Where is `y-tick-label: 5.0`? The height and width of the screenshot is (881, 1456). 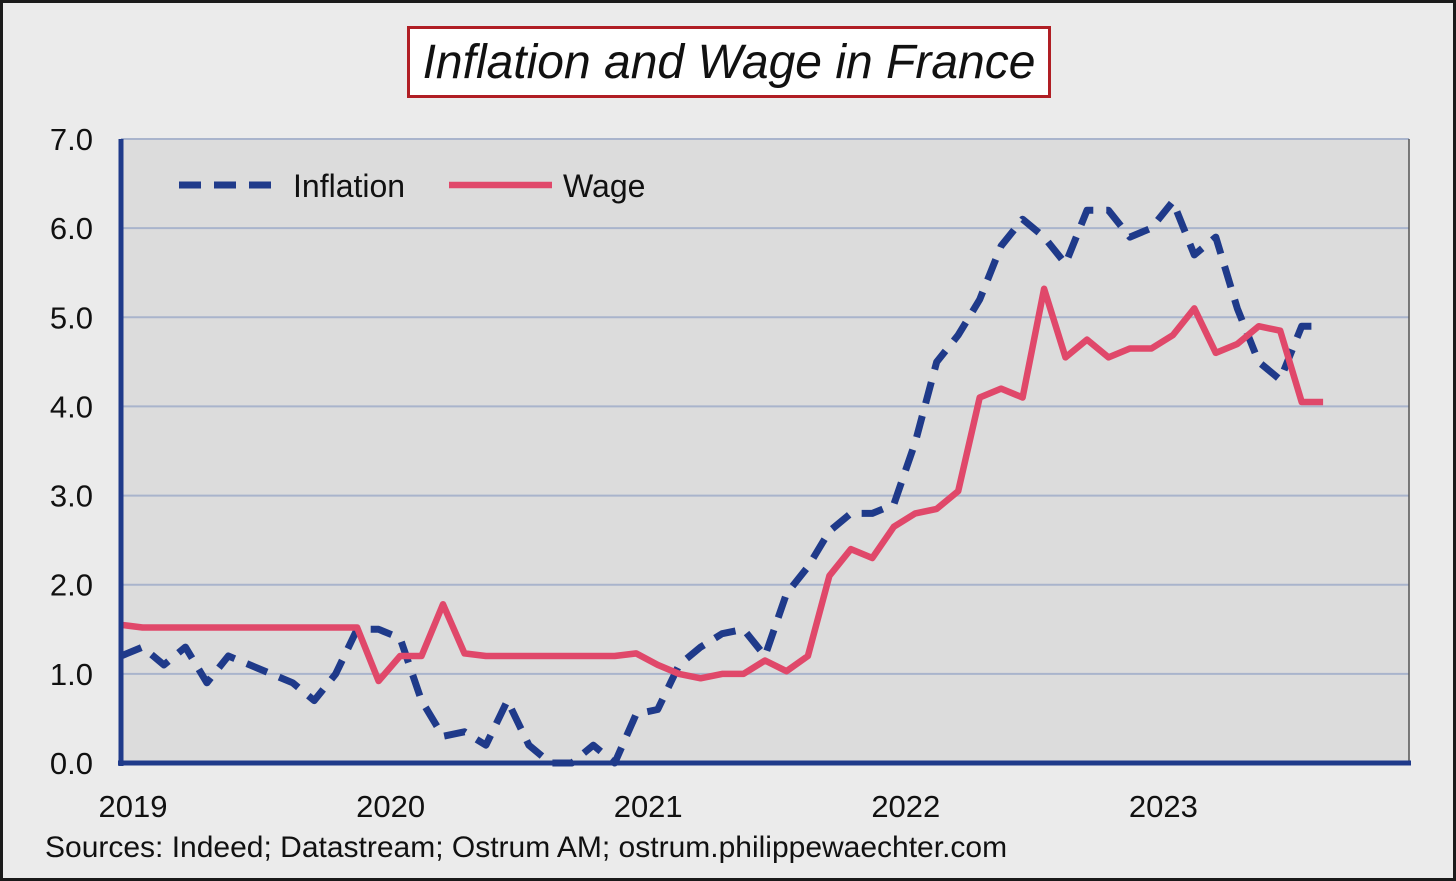 y-tick-label: 5.0 is located at coordinates (71, 317).